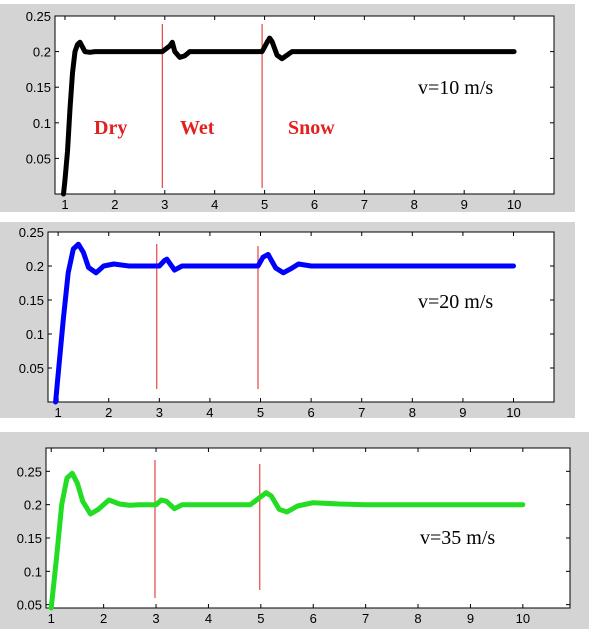 The image size is (589, 631). I want to click on speed-annotation: v=35 m/s, so click(457, 538).